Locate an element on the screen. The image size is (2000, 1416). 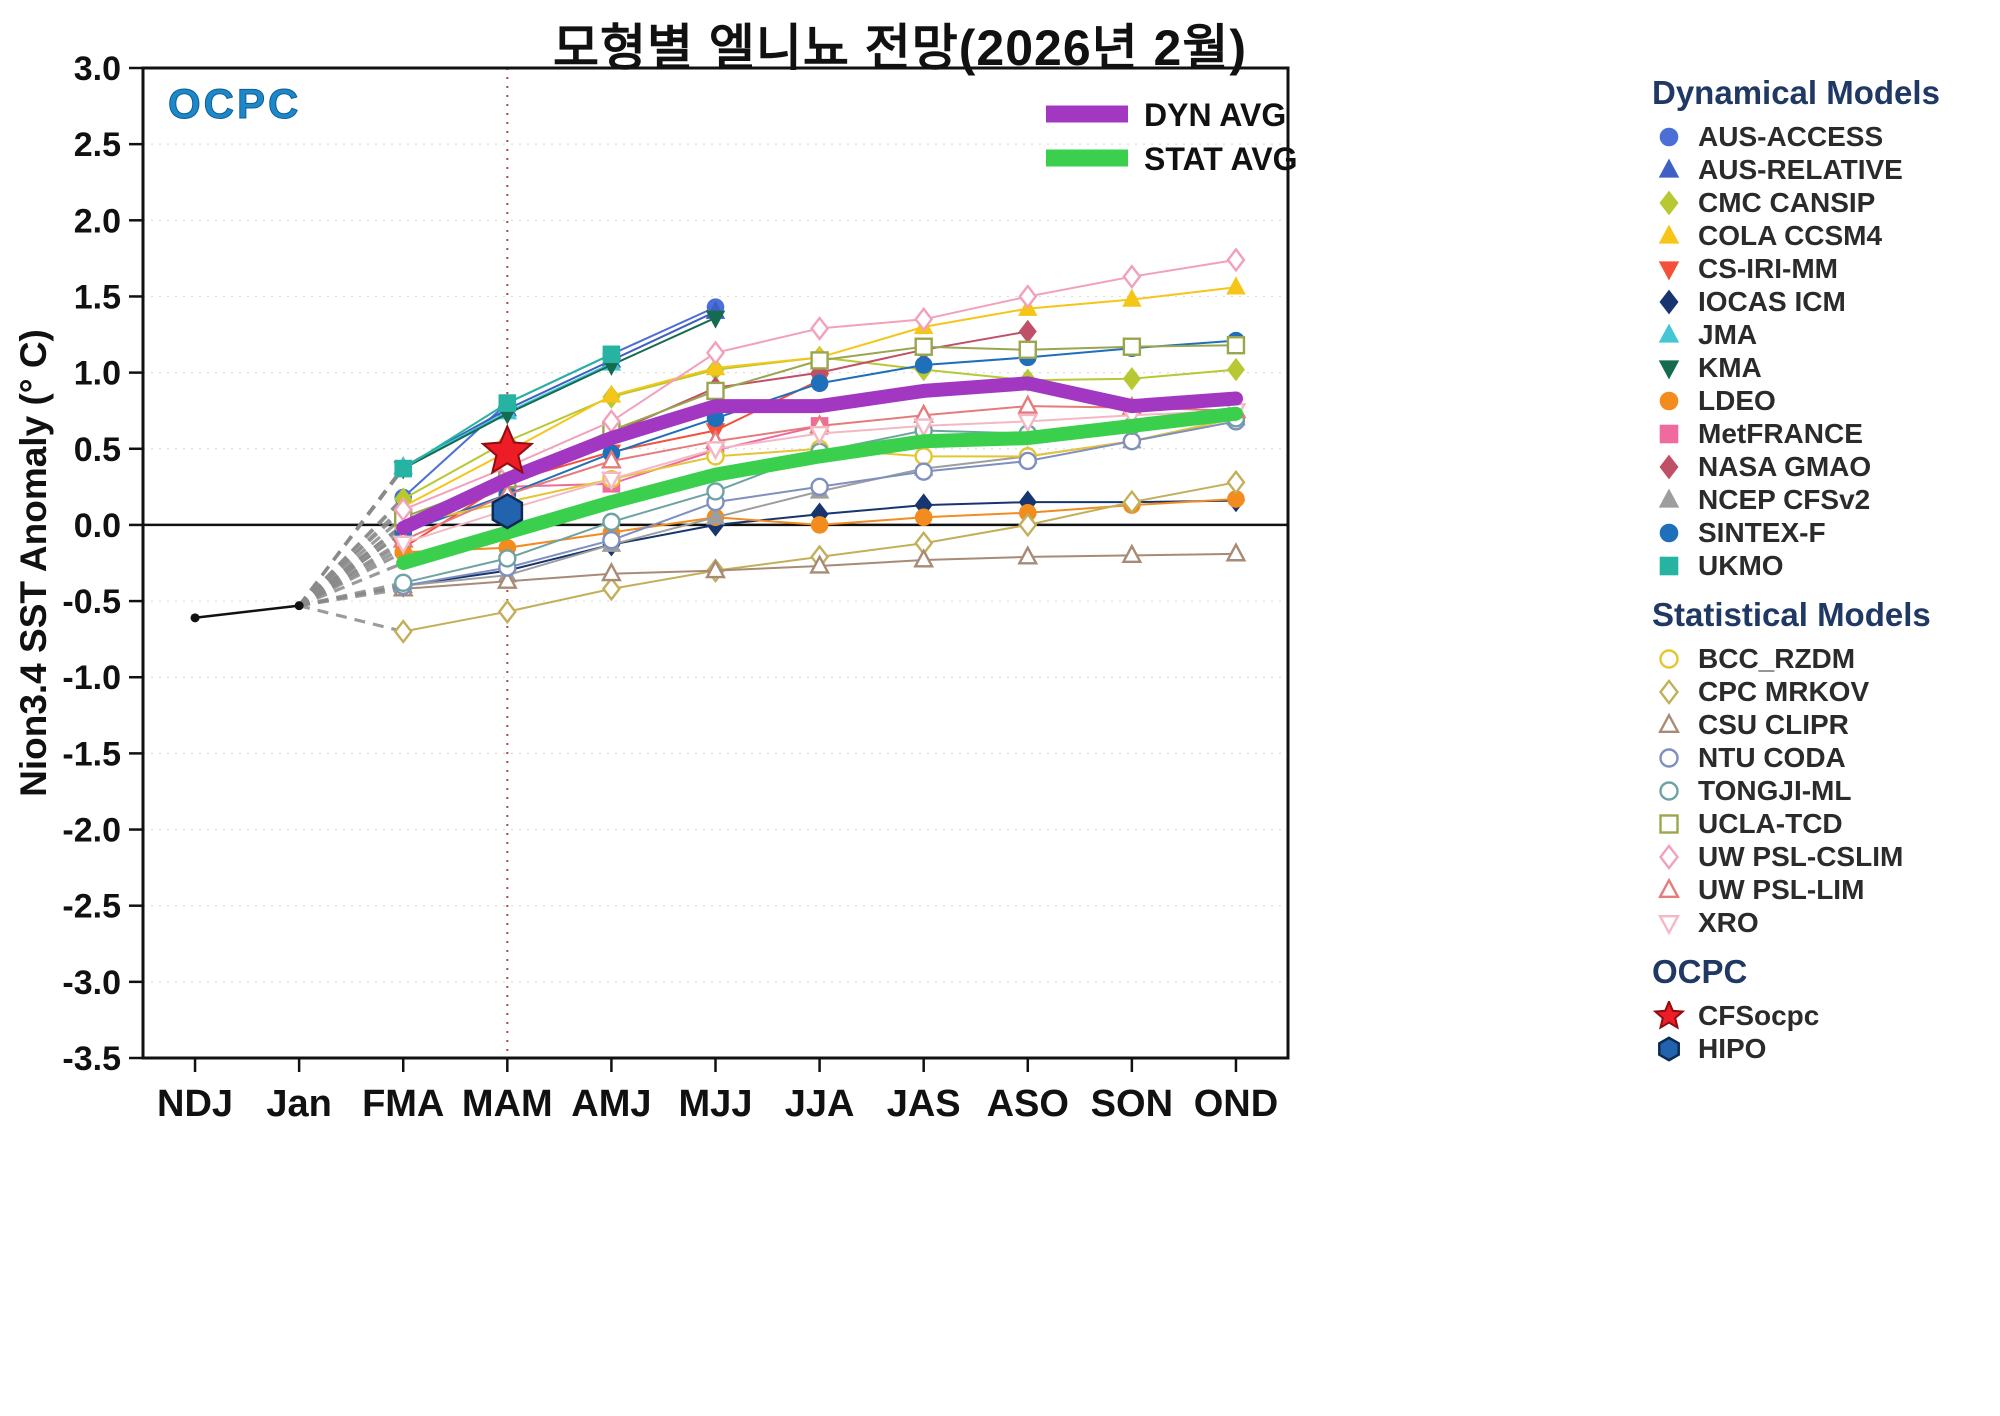
legend-item-label: LDEO is located at coordinates (1737, 400).